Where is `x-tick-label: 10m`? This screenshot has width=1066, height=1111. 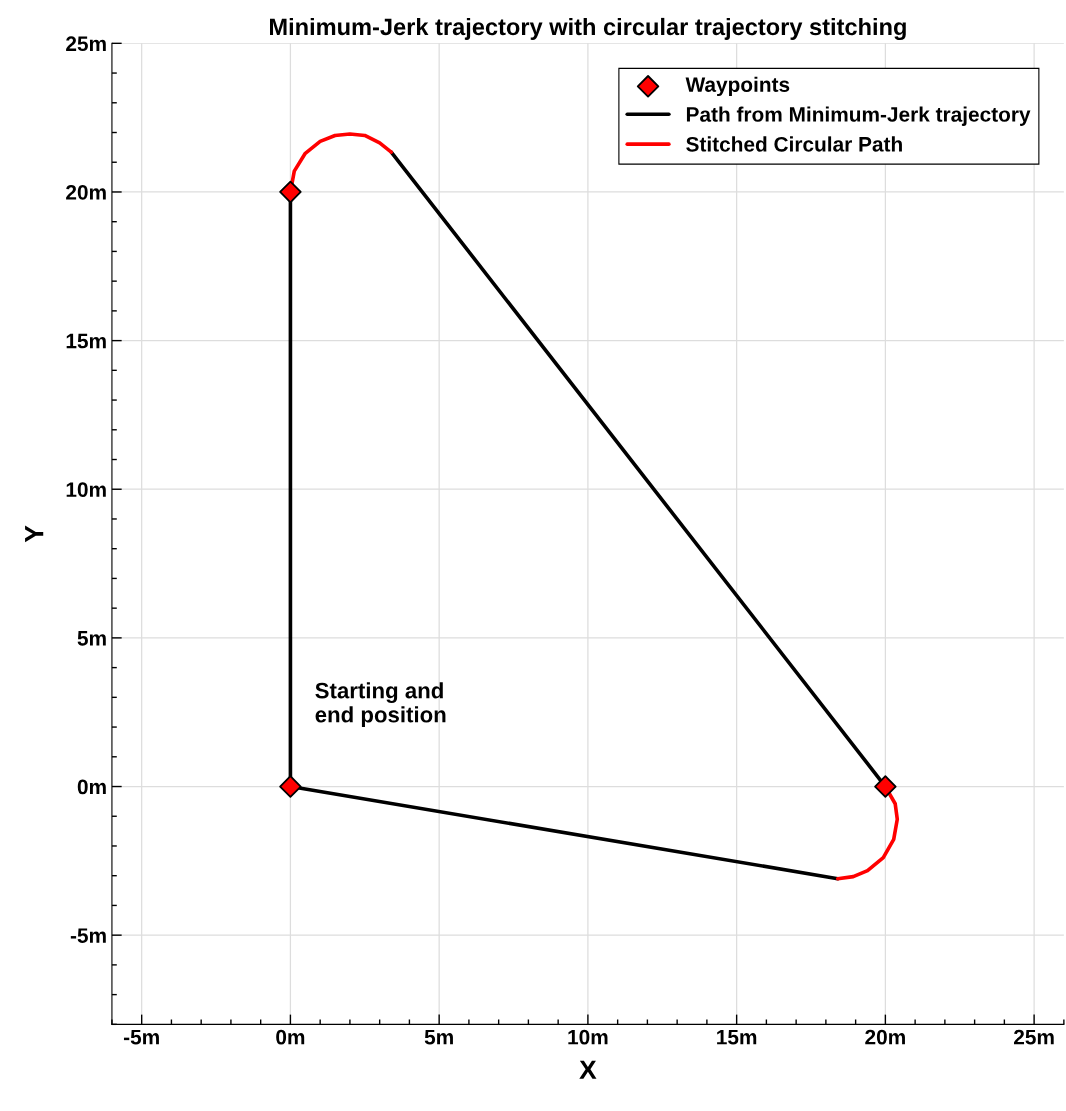 x-tick-label: 10m is located at coordinates (588, 1037).